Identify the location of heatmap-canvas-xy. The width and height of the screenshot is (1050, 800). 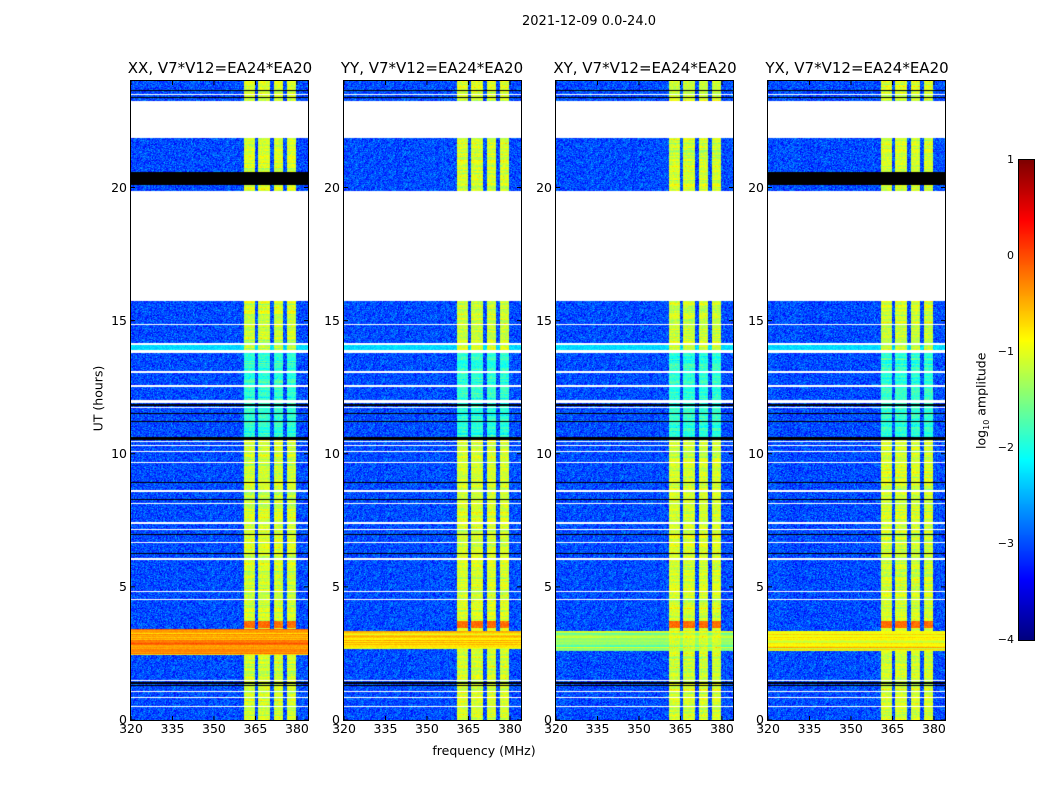
(644, 400).